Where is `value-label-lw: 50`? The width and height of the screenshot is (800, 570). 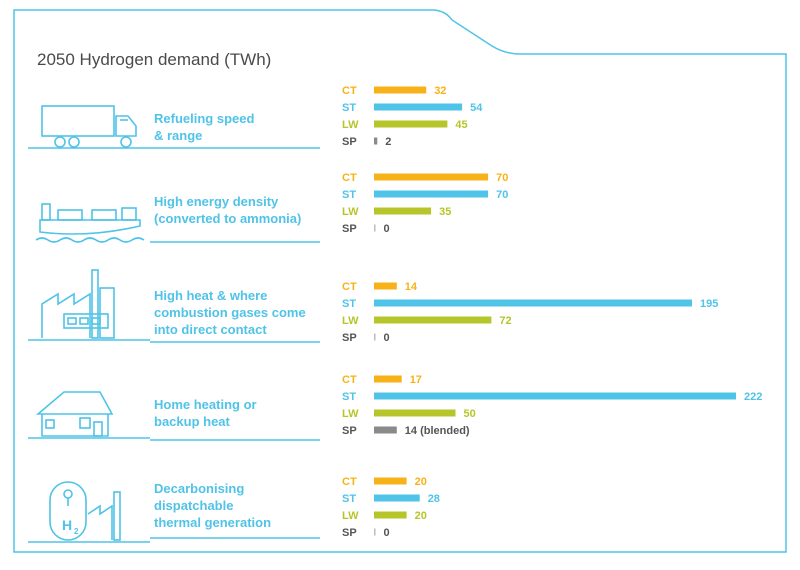
value-label-lw: 50 is located at coordinates (470, 414).